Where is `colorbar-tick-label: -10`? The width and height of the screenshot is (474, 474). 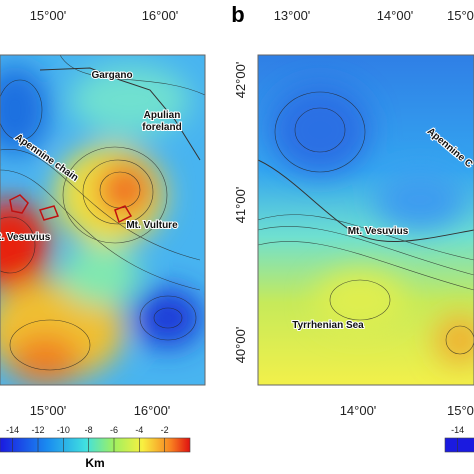
colorbar-tick-label: -10 is located at coordinates (63, 430).